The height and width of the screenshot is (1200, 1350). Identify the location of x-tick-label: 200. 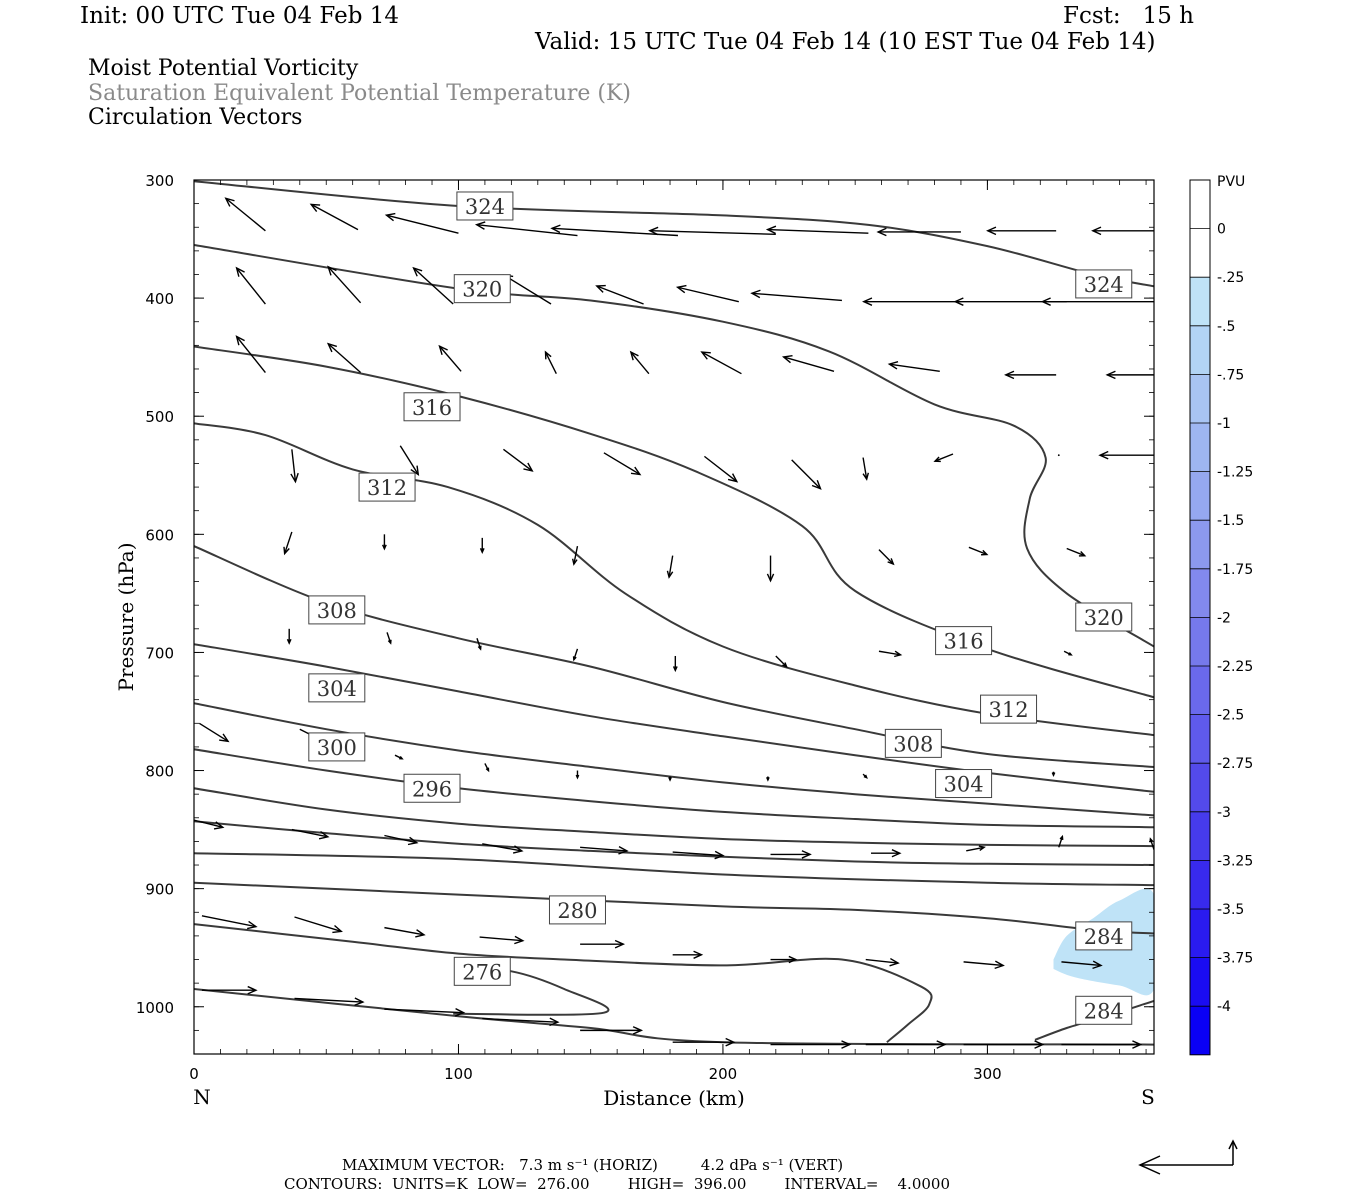
(723, 1074).